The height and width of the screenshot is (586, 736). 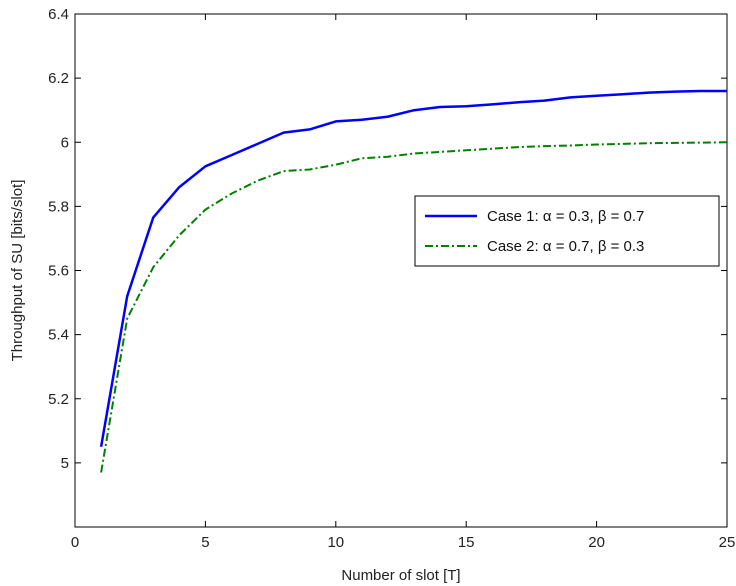 What do you see at coordinates (58, 206) in the screenshot?
I see `y-tick-label: 5.8` at bounding box center [58, 206].